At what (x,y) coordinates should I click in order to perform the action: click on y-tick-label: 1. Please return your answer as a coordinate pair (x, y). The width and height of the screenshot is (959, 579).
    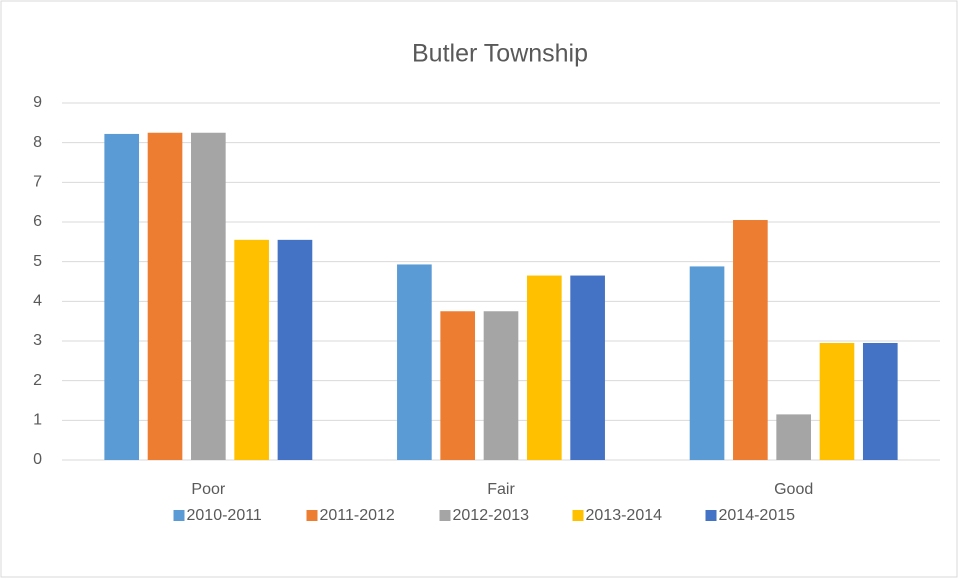
    Looking at the image, I should click on (37, 420).